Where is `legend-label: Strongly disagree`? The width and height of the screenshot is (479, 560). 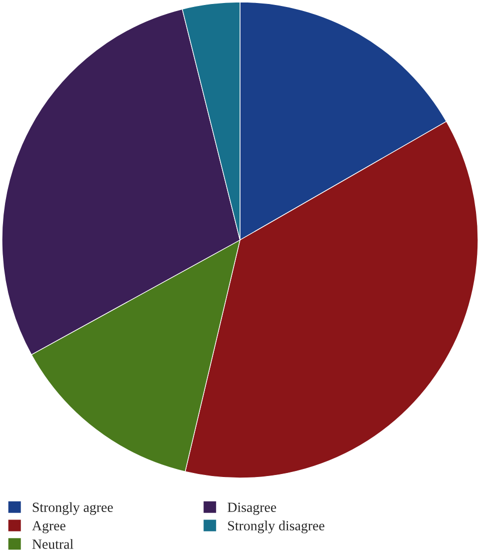
legend-label: Strongly disagree is located at coordinates (276, 527).